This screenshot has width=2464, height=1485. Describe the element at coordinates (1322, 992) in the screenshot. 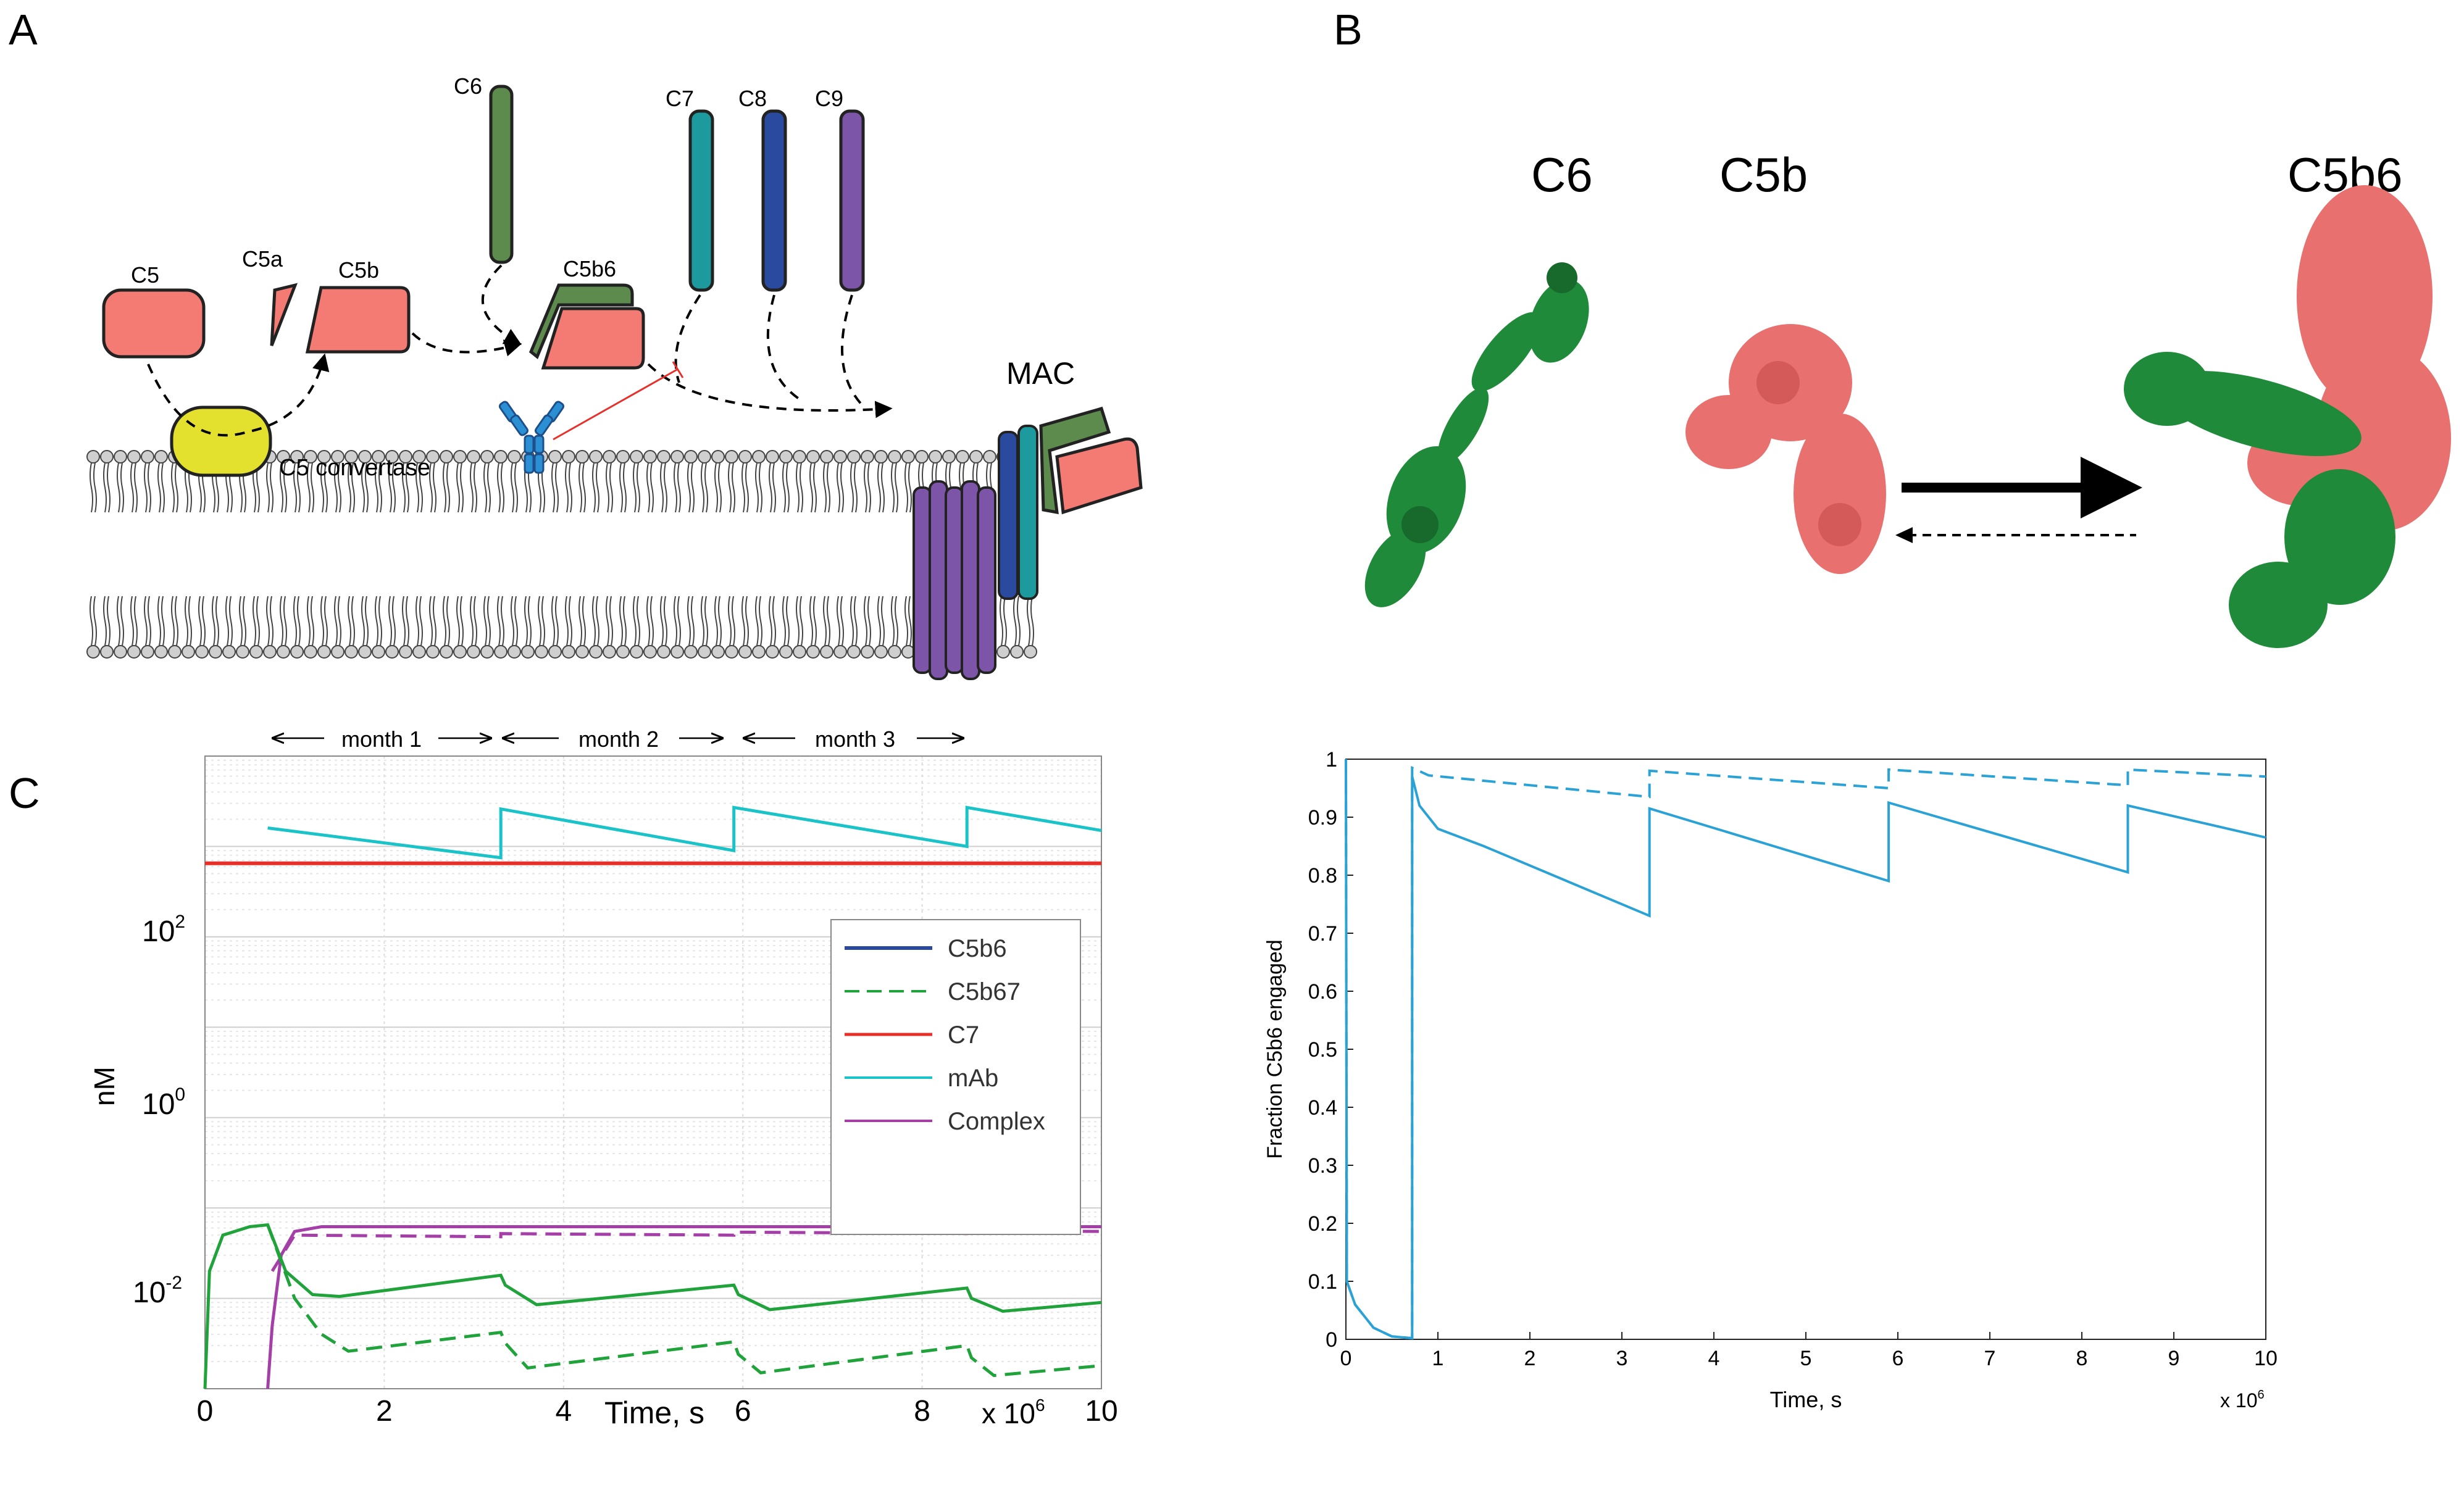

I see `right-ytick-label: 0.6` at that location.